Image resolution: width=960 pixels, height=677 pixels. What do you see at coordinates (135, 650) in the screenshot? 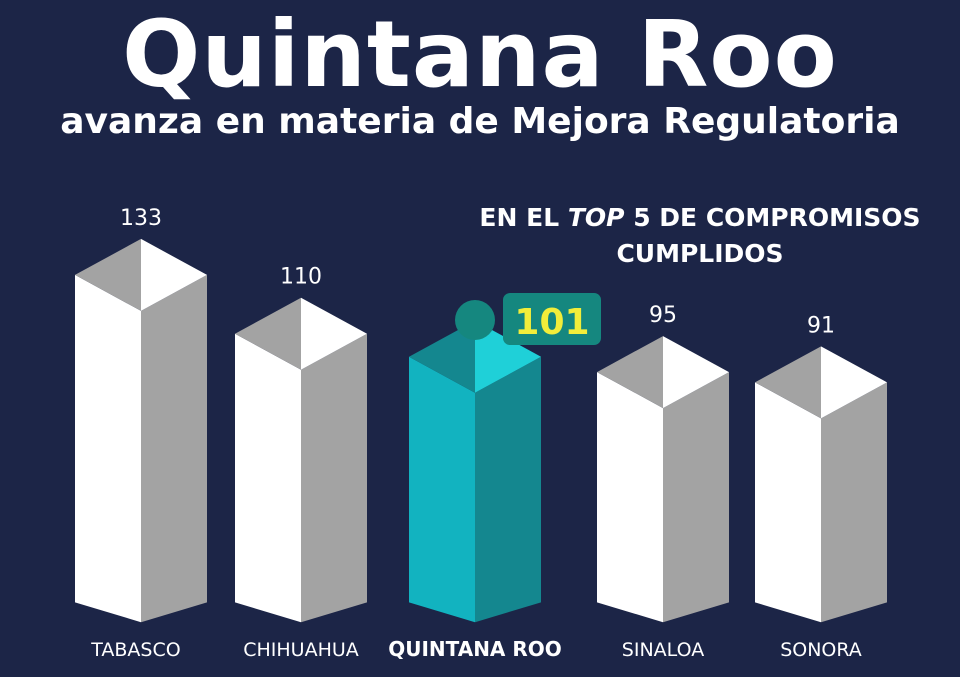
I see `bar-label-tabasco: TABASCO` at bounding box center [135, 650].